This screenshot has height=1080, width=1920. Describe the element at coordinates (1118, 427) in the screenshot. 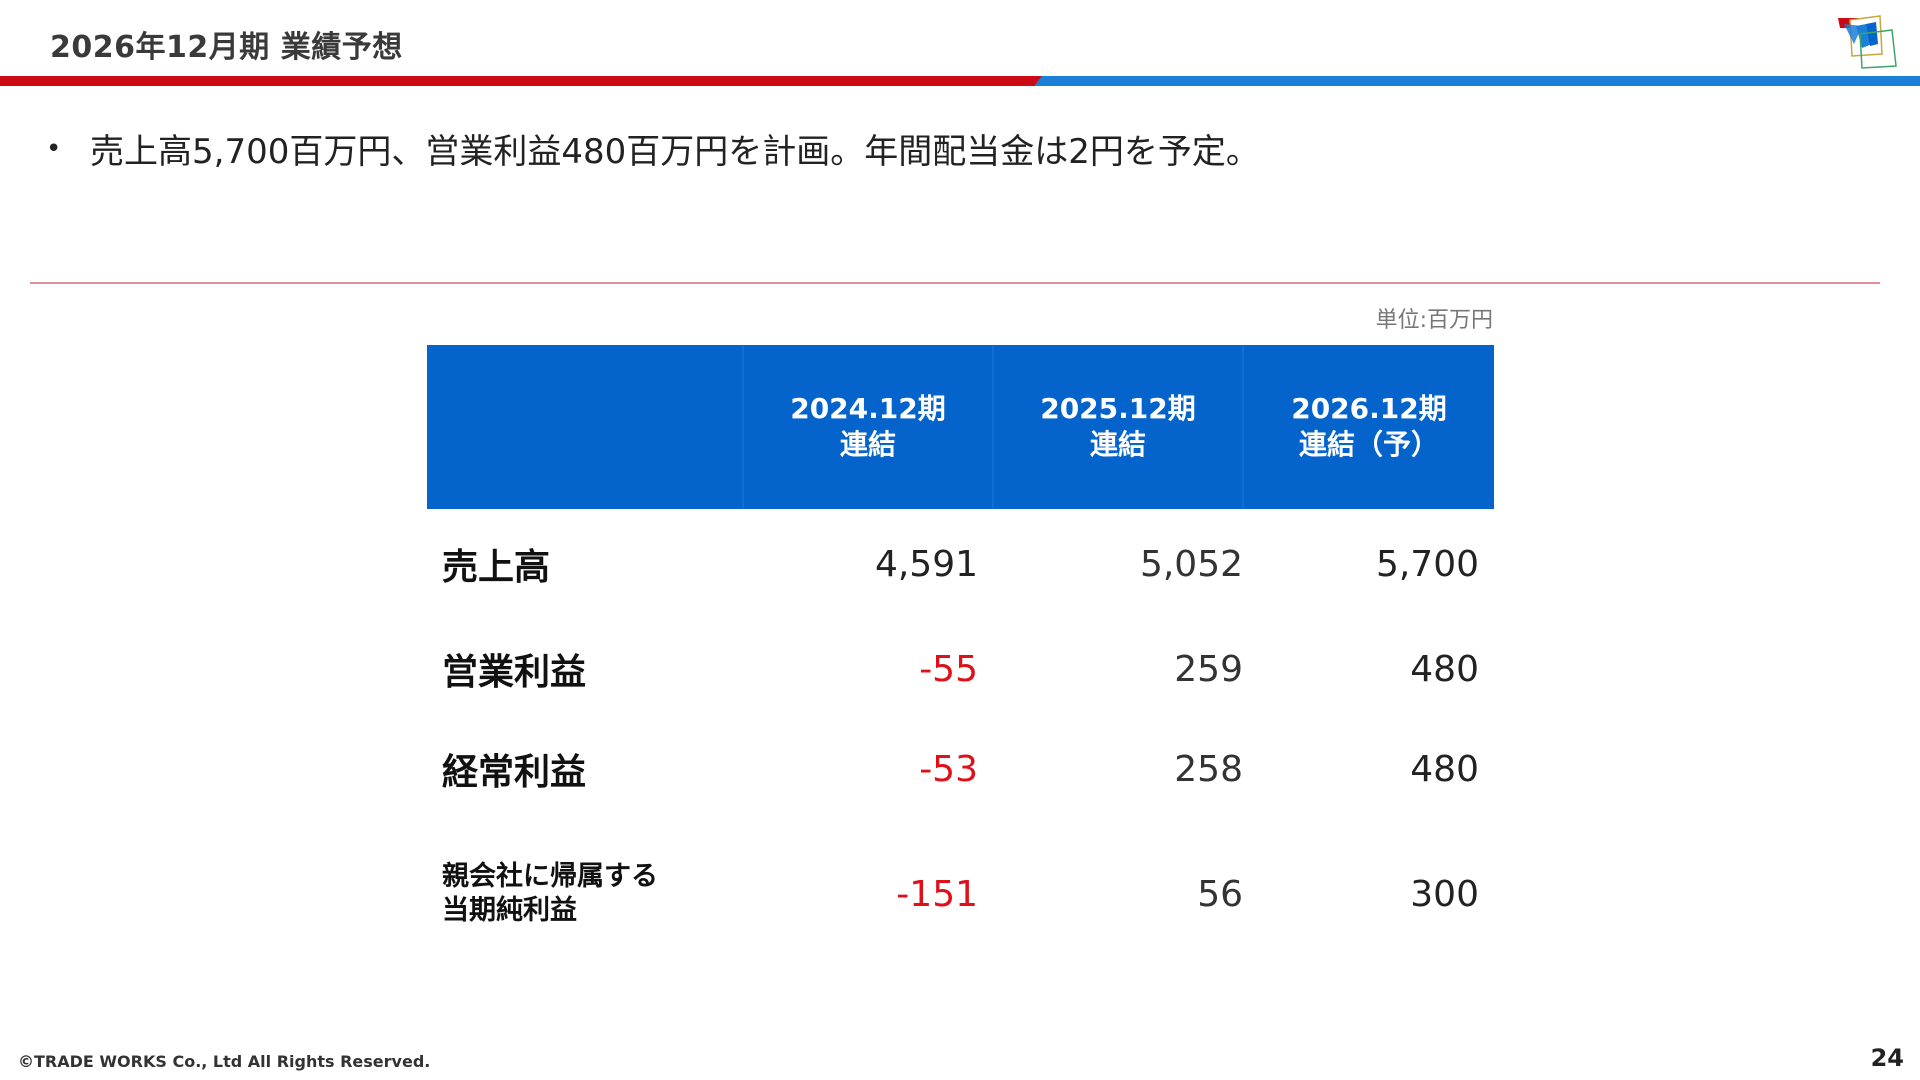

I see `column-header-fy2025: 2025.12期 連結` at that location.